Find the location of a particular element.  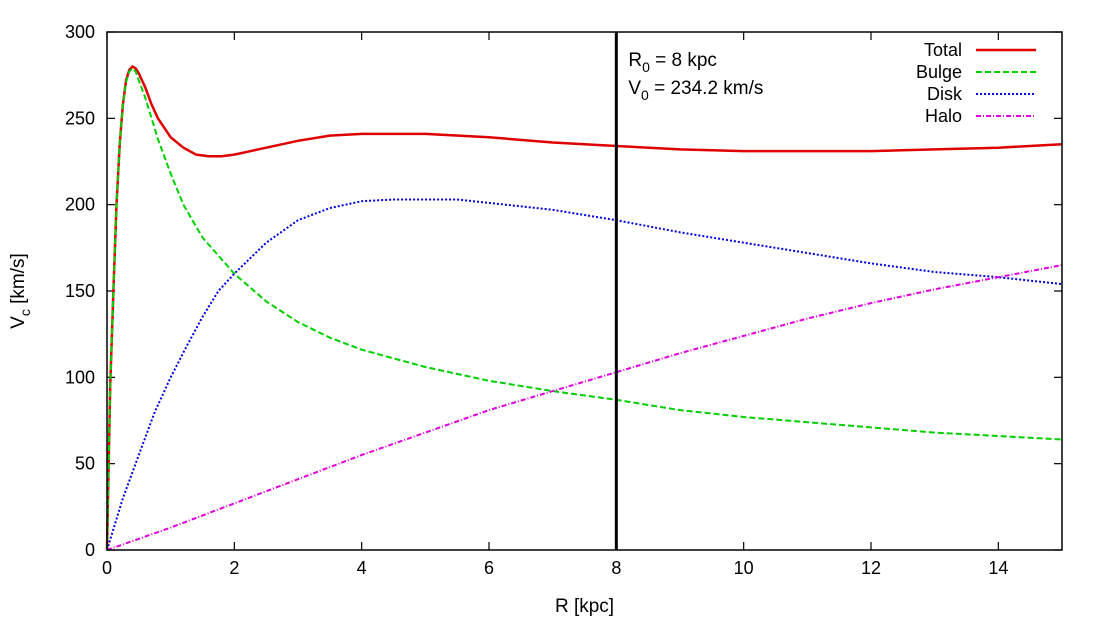

annotation-v0: V0 = 234.2 km/s is located at coordinates (695, 90).